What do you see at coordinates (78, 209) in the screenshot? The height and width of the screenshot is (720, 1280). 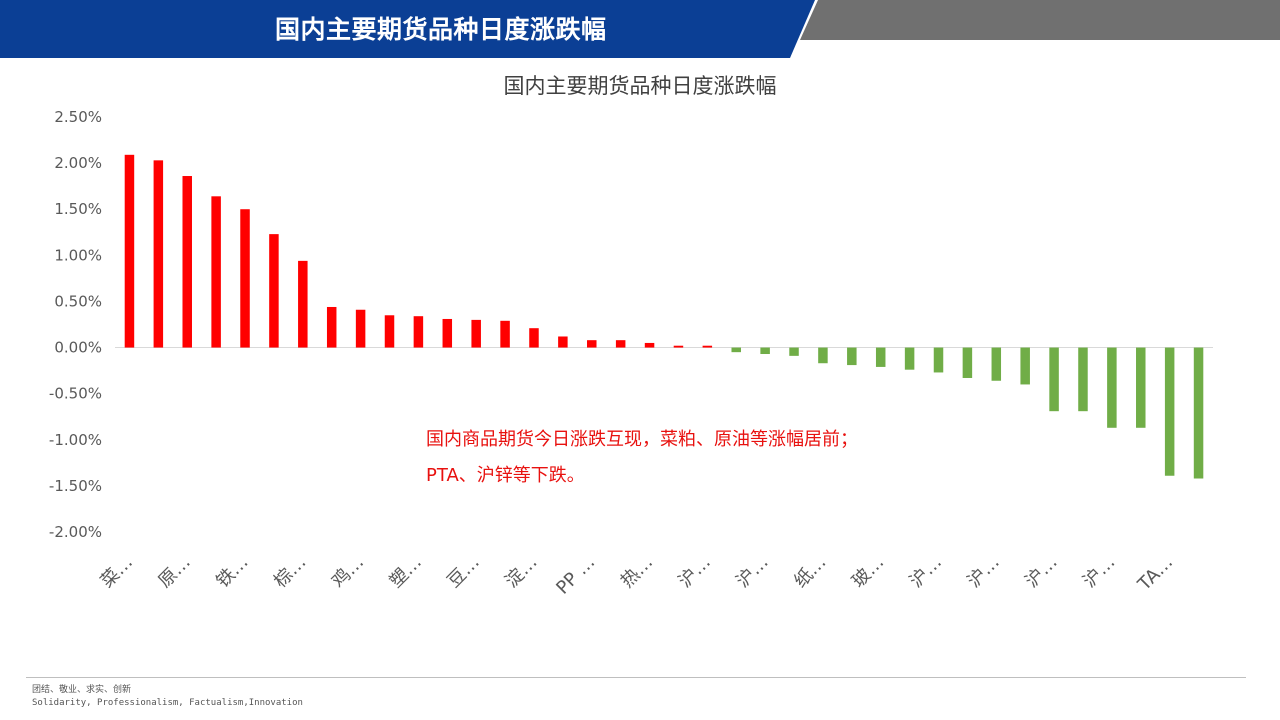 I see `y-tick-label: 1.50%` at bounding box center [78, 209].